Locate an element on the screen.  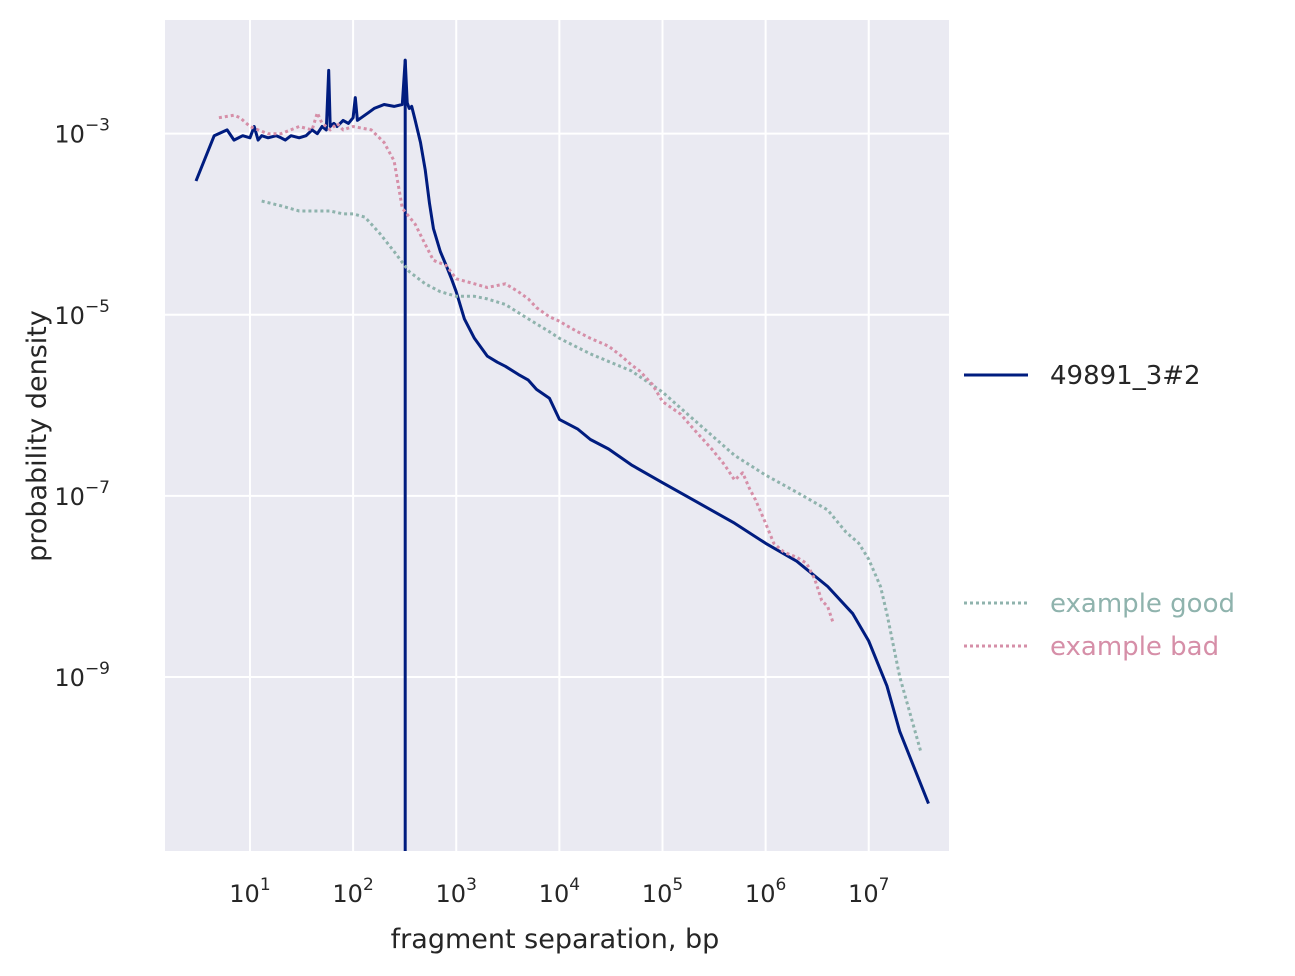
legend-label-0: 49891_3#2 is located at coordinates (1125, 376).